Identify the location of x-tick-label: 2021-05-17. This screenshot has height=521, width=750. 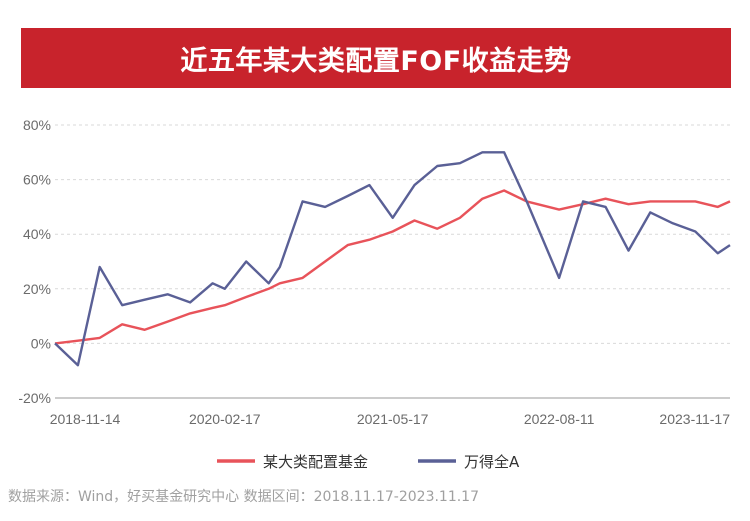
(393, 419).